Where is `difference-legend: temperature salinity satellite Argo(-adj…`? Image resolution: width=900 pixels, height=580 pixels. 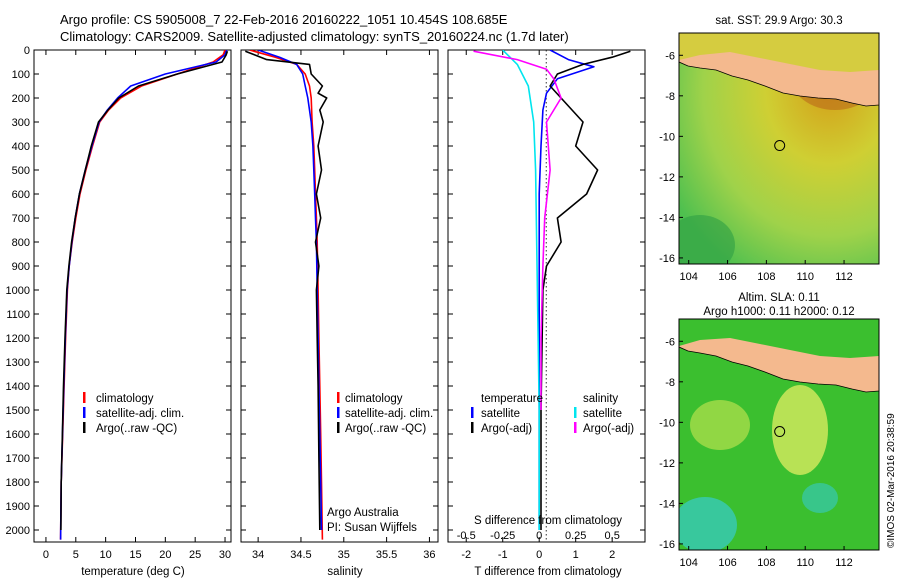 difference-legend: temperature salinity satellite Argo(-adj… is located at coordinates (552, 414).